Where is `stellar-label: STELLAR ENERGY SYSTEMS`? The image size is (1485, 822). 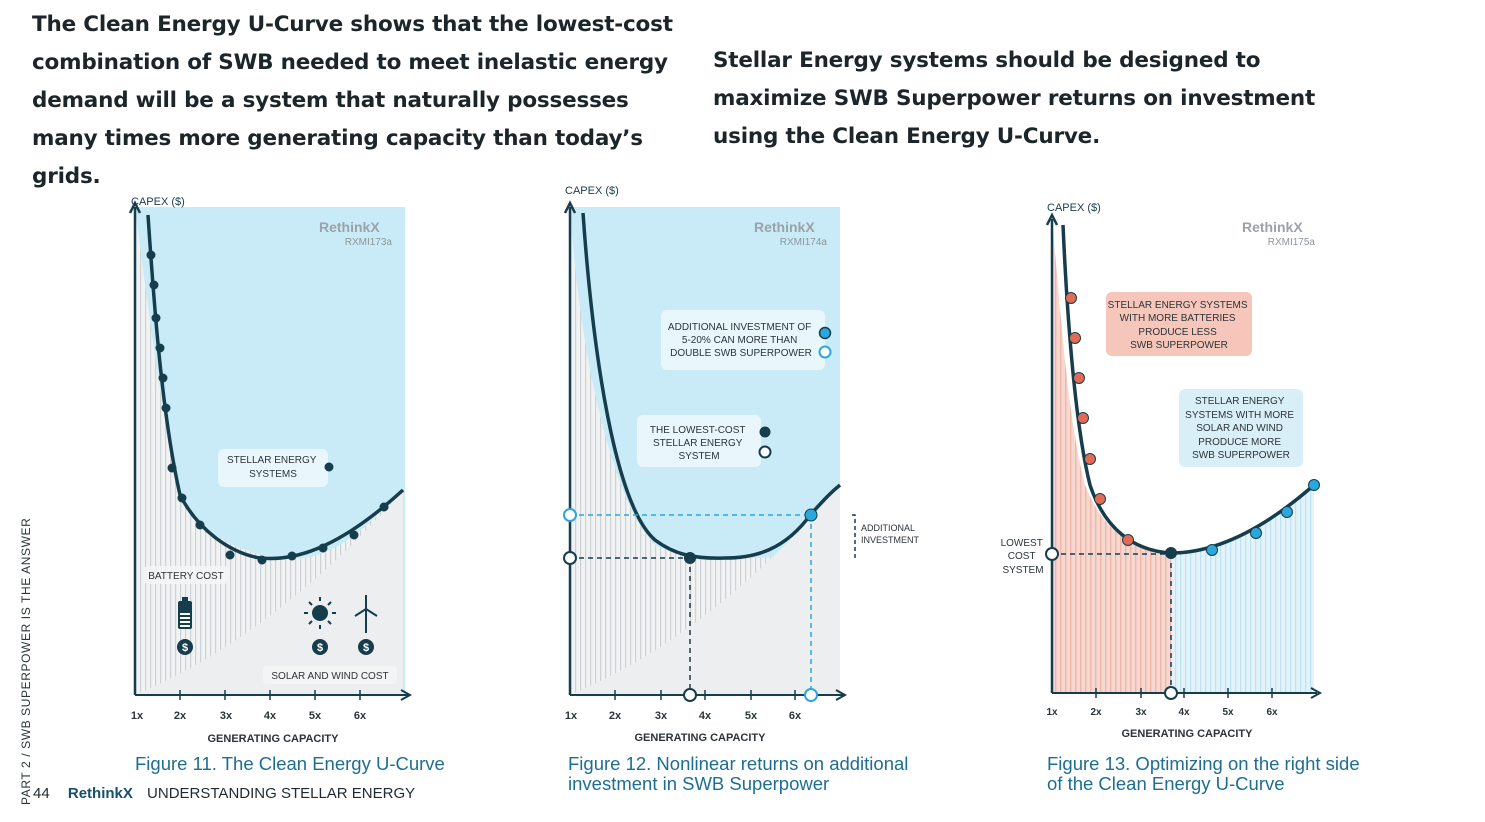 stellar-label: STELLAR ENERGY SYSTEMS is located at coordinates (273, 467).